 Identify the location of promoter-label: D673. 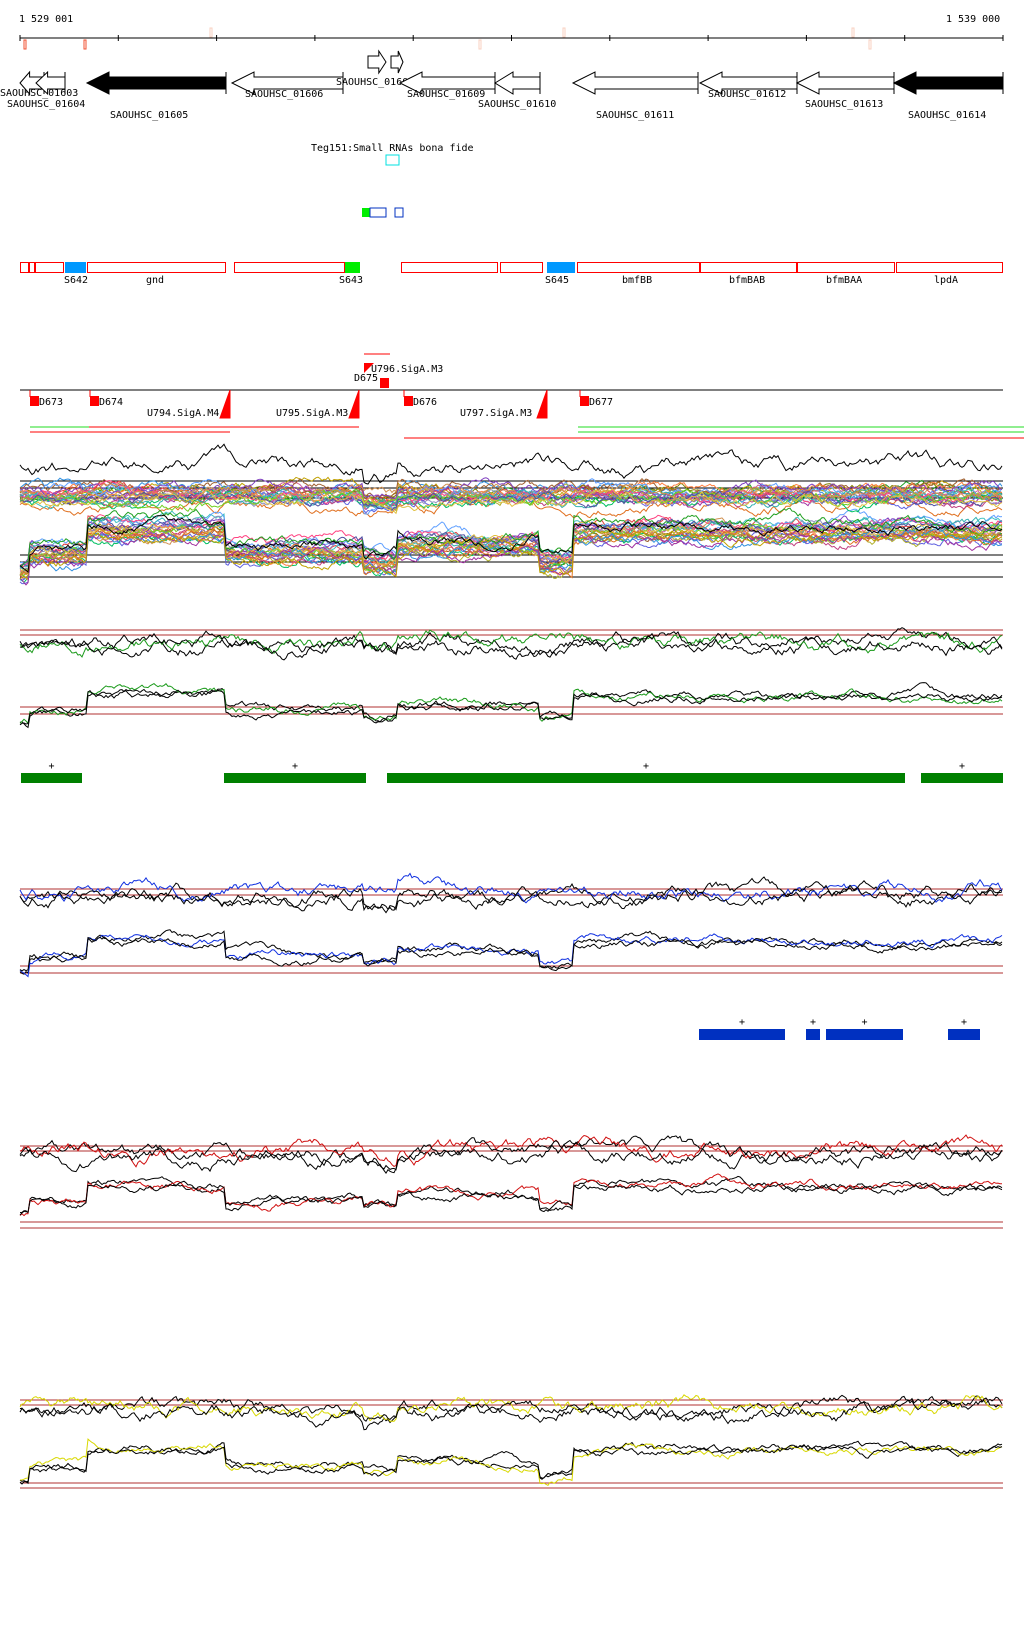
(51, 402).